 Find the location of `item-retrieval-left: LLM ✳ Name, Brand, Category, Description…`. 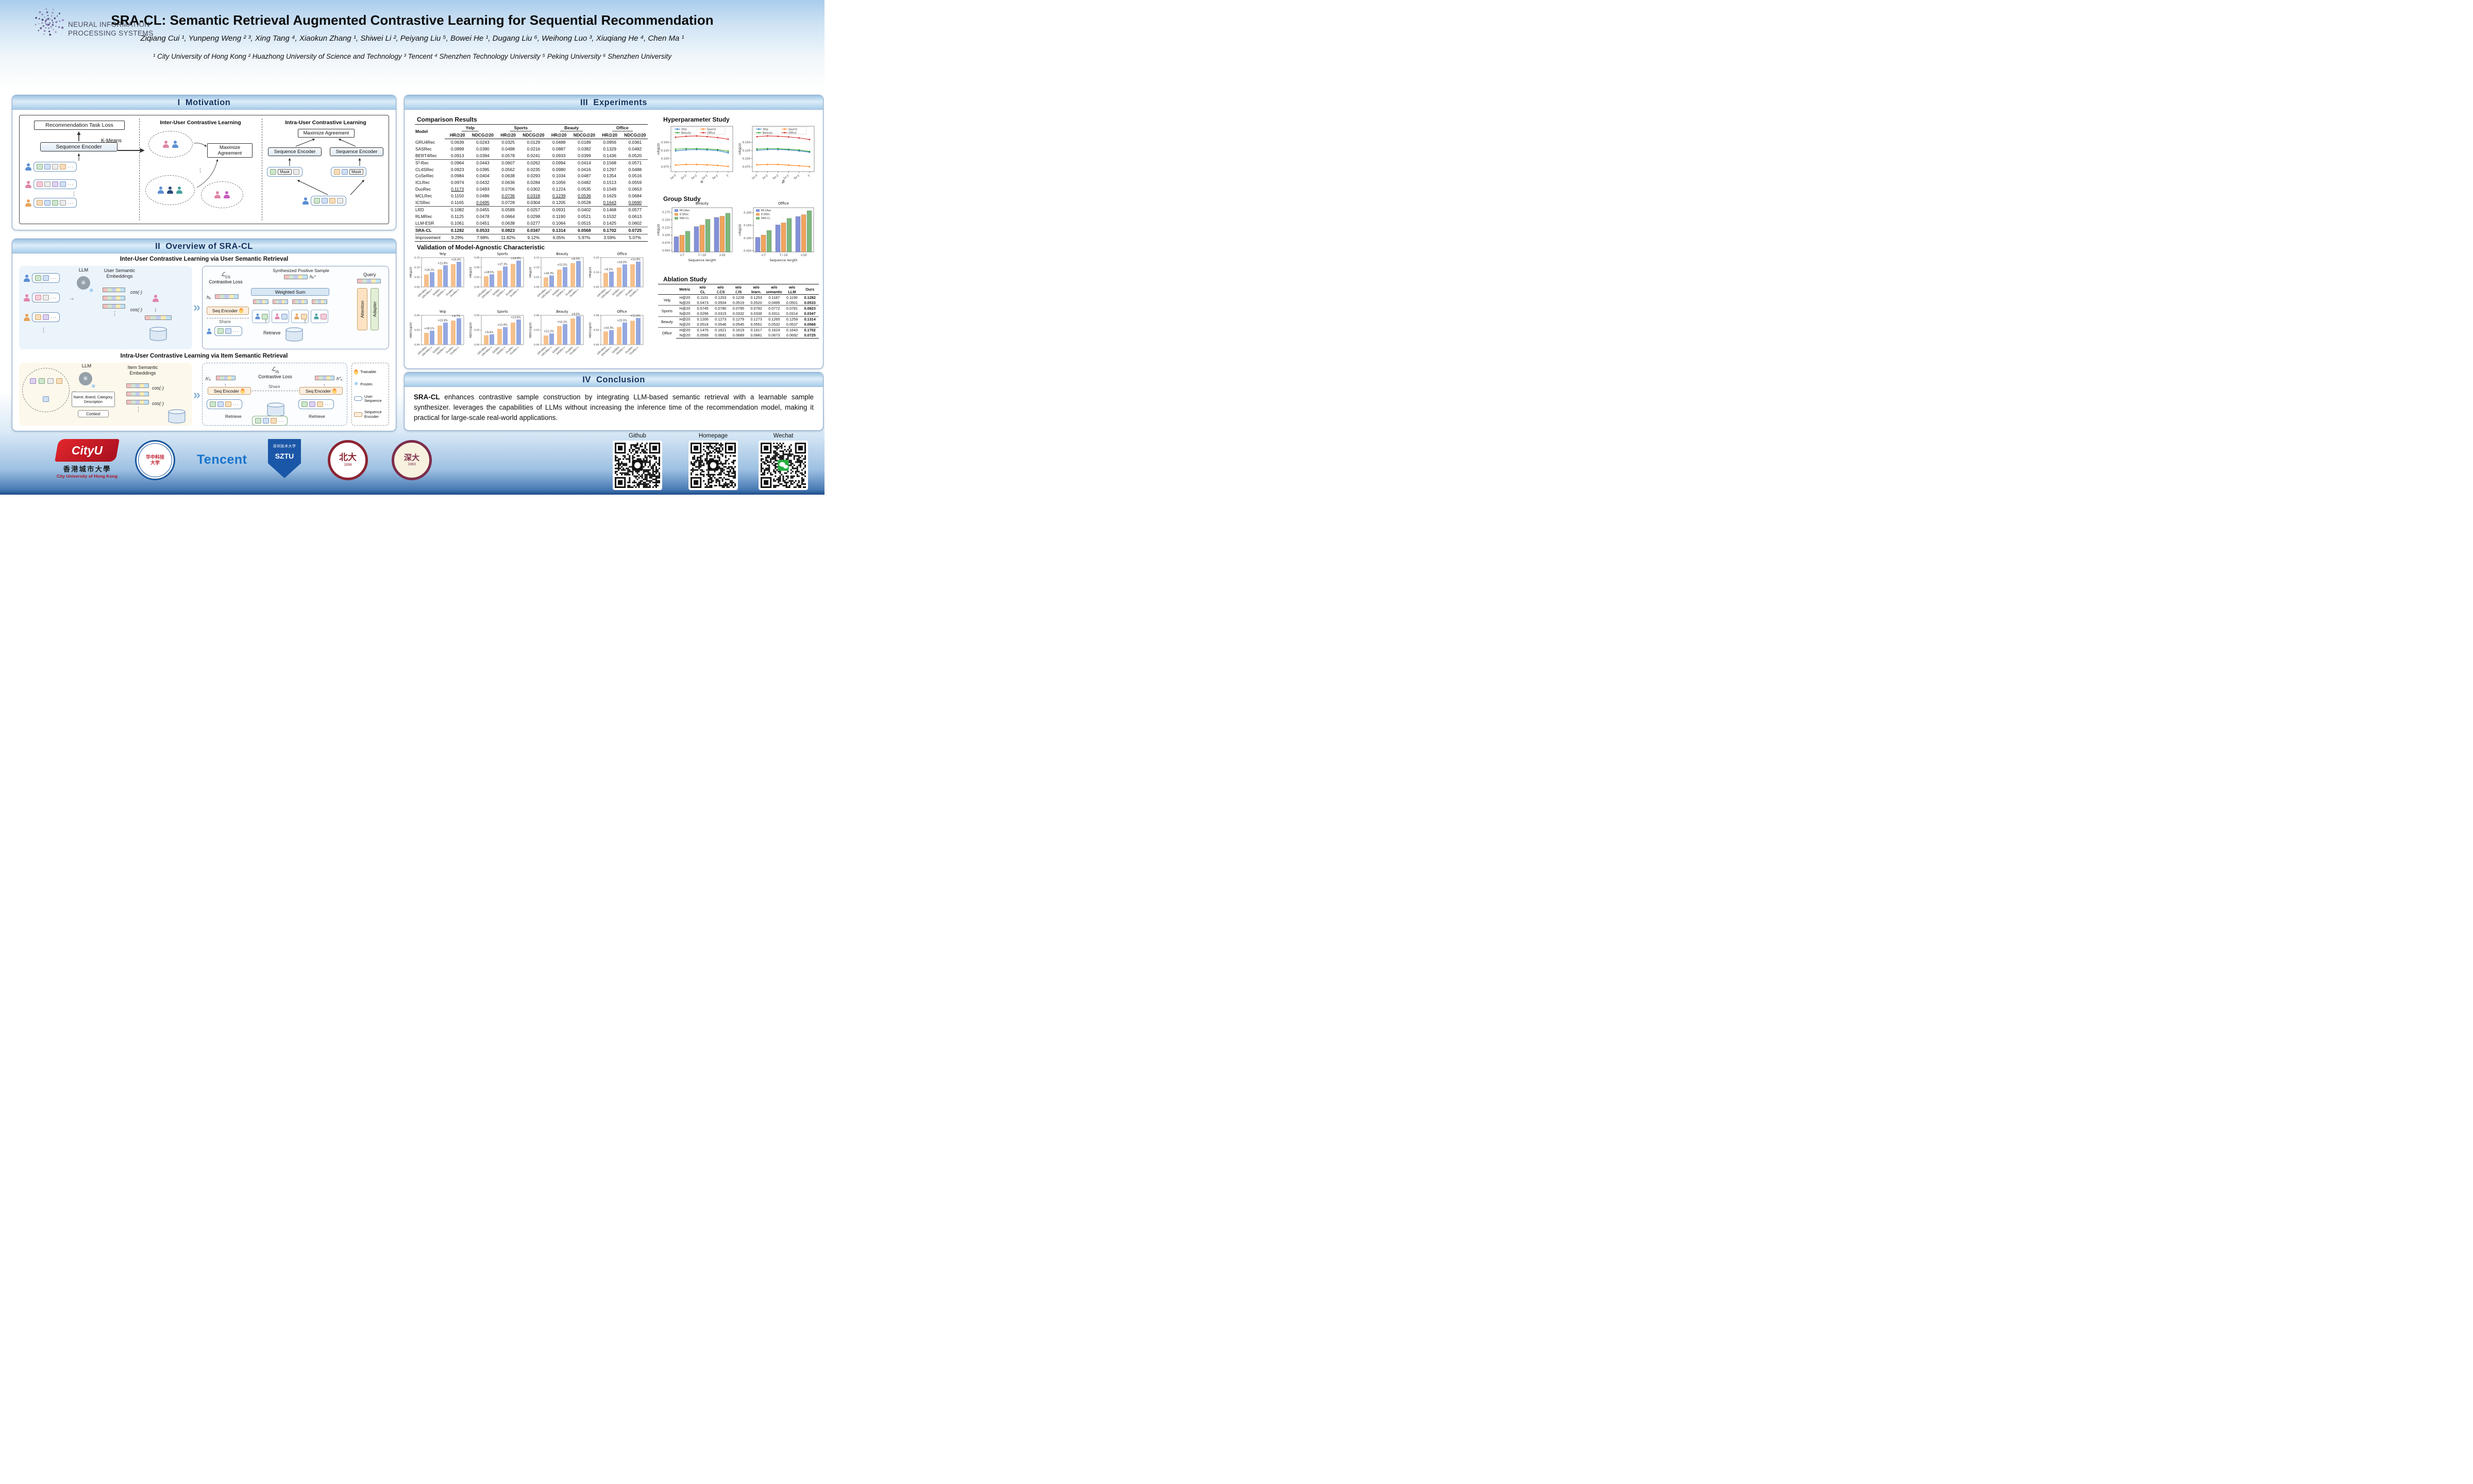

item-retrieval-left: LLM ✳ Name, Brand, Category, Description… is located at coordinates (105, 394).